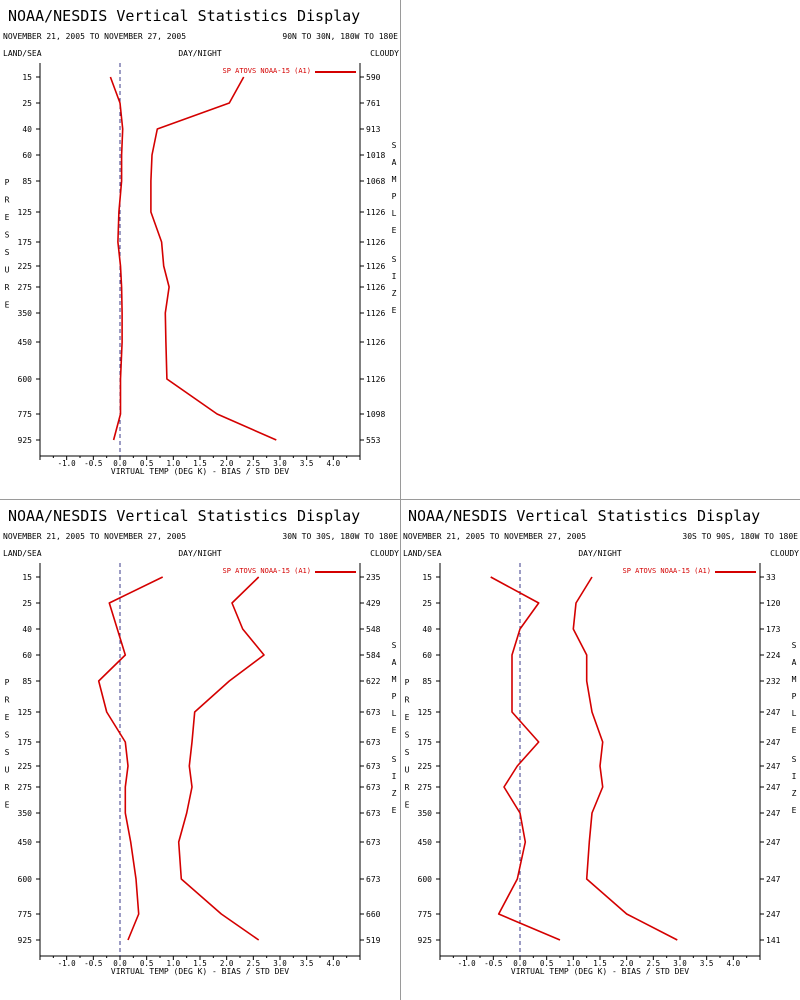 The image size is (800, 1000). I want to click on region-label: 90N TO 30N, 180W TO 180E, so click(340, 36).